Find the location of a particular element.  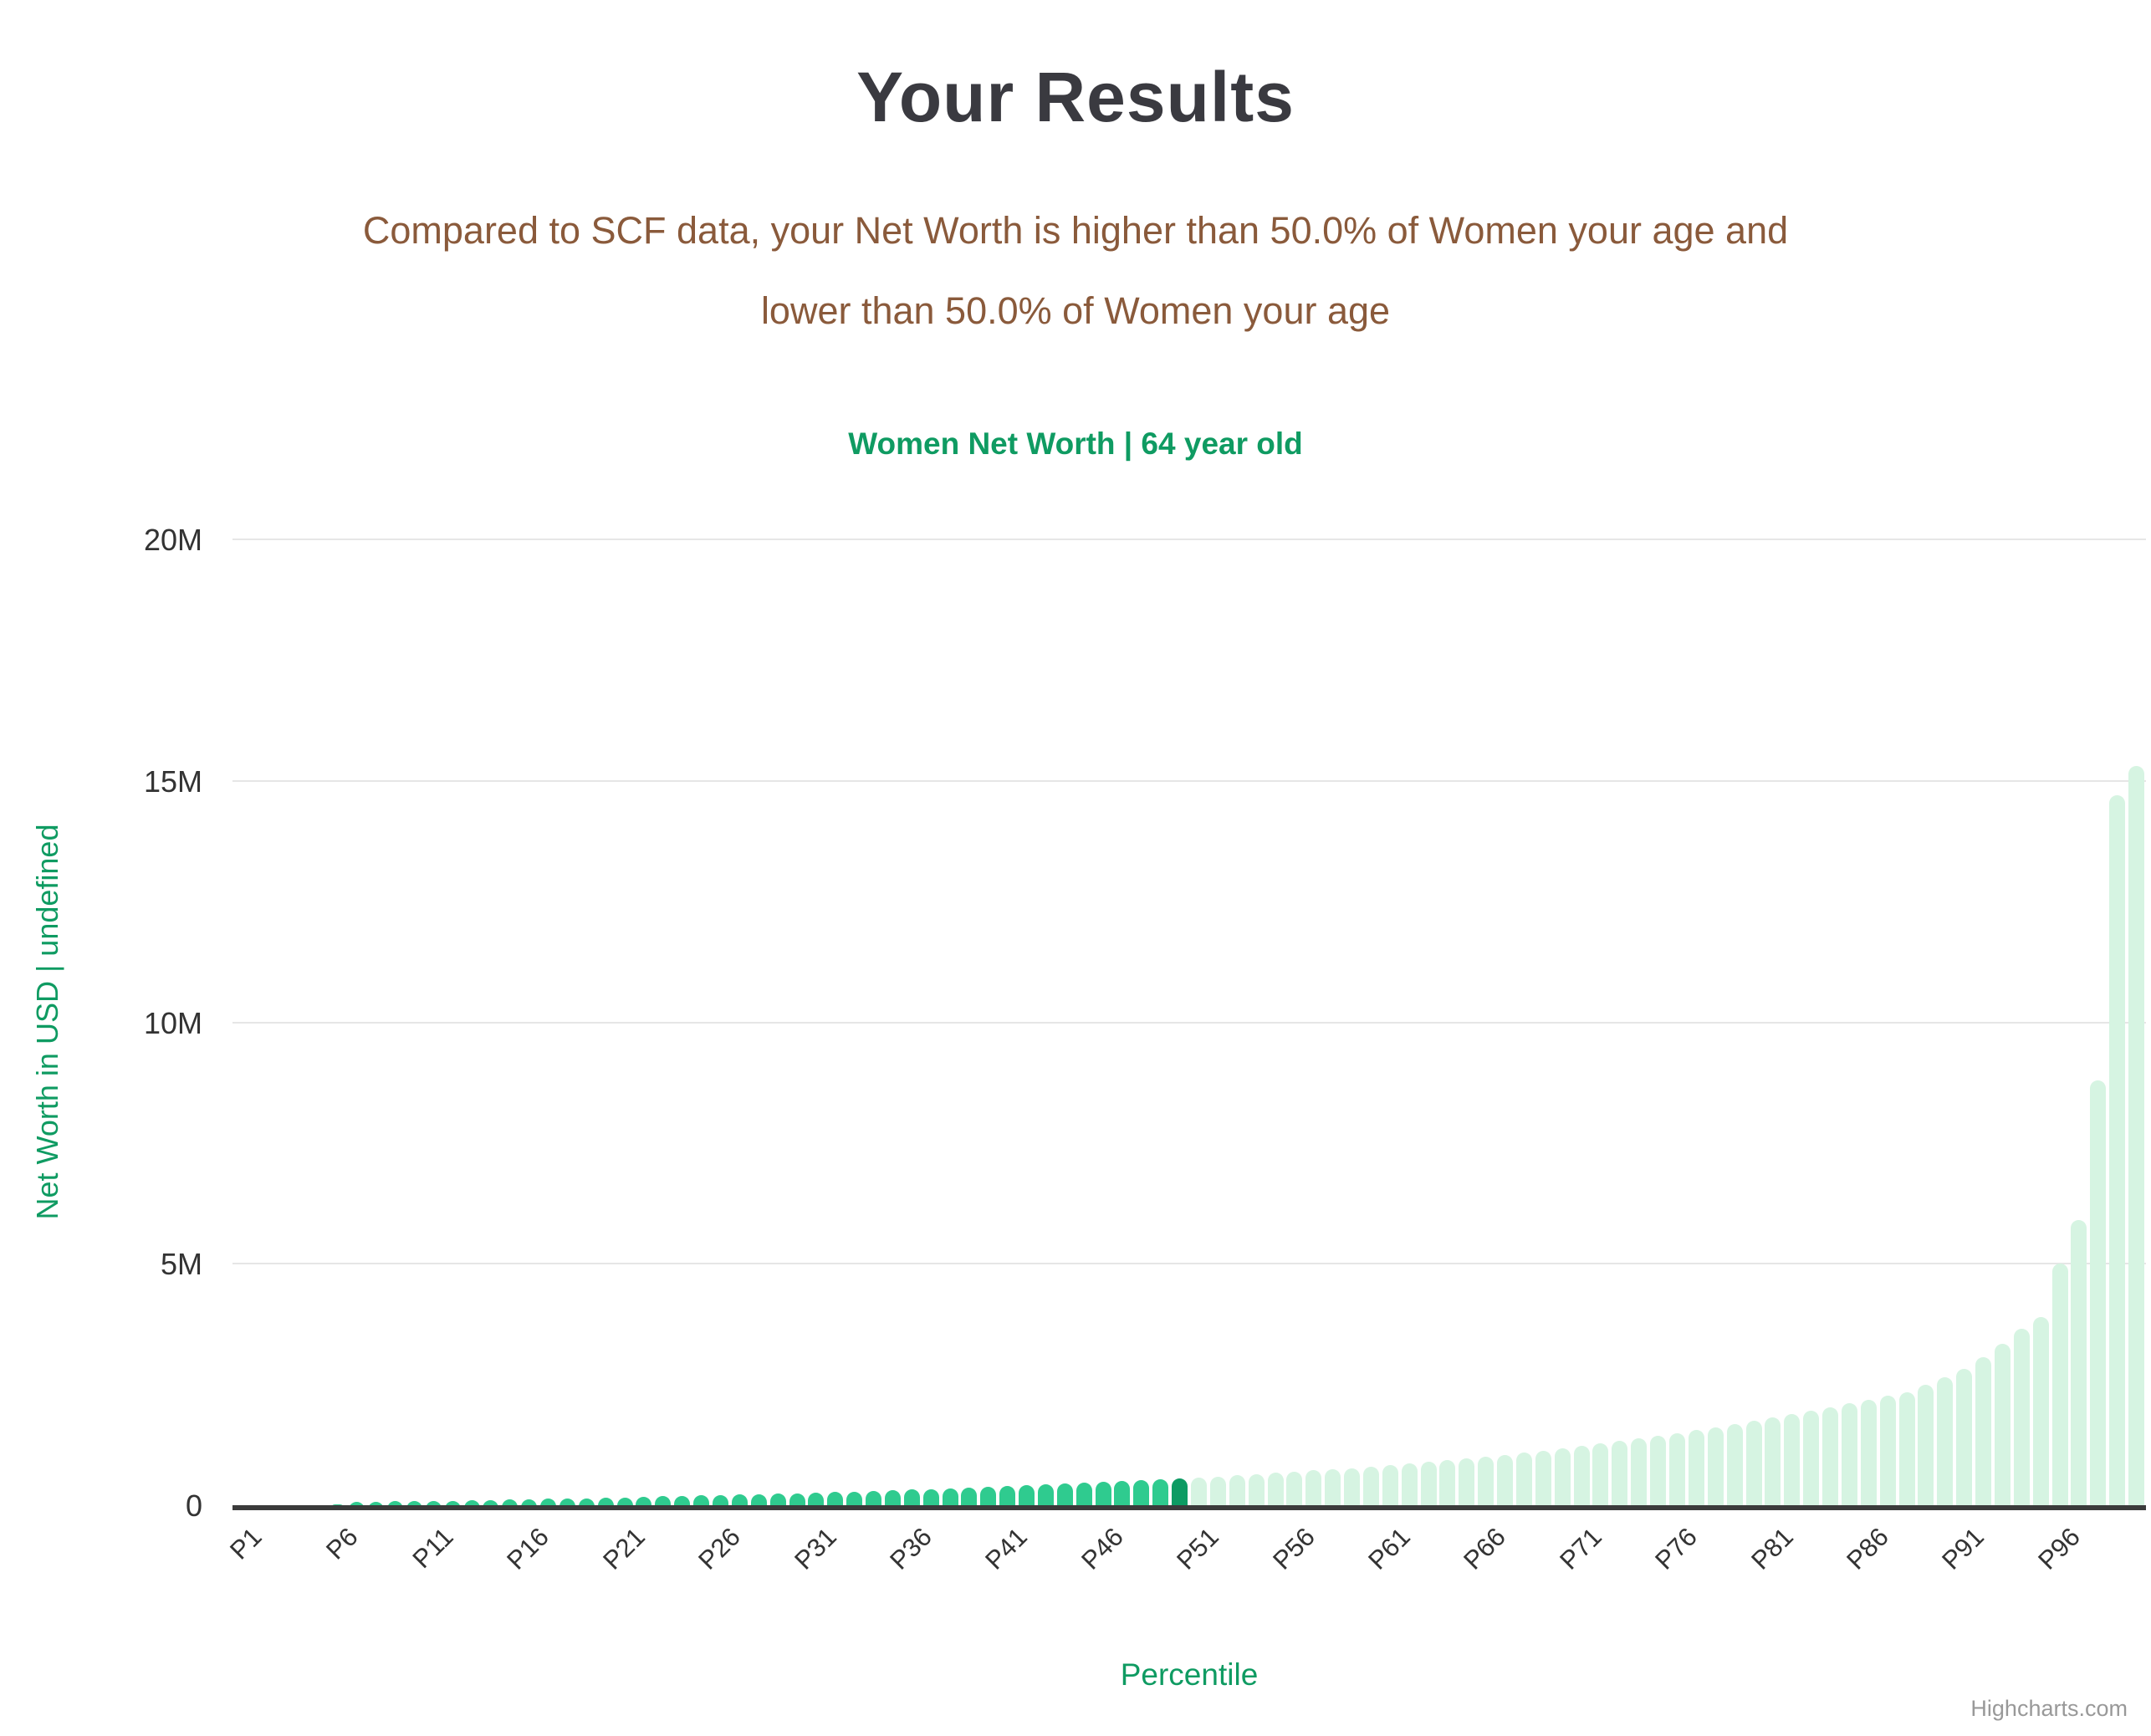

bar-P50 is located at coordinates (1180, 1494).